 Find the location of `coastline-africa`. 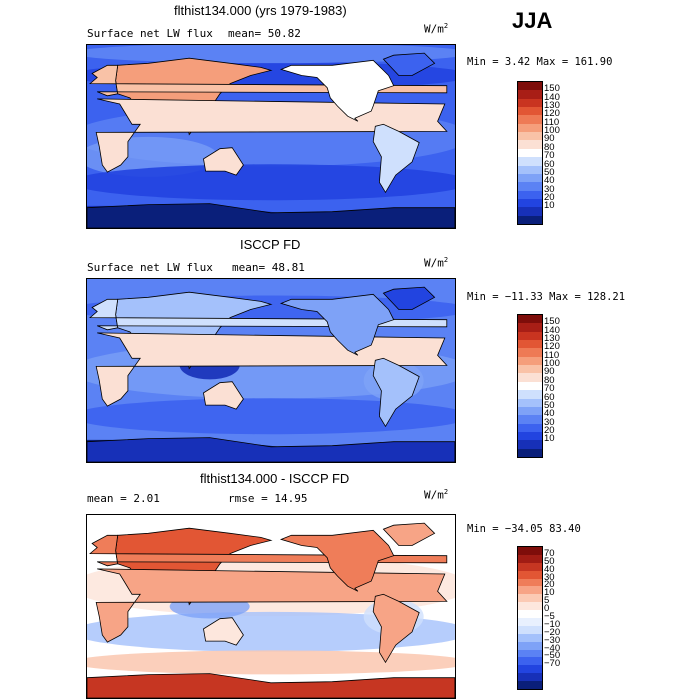

coastline-africa is located at coordinates (271, 605).